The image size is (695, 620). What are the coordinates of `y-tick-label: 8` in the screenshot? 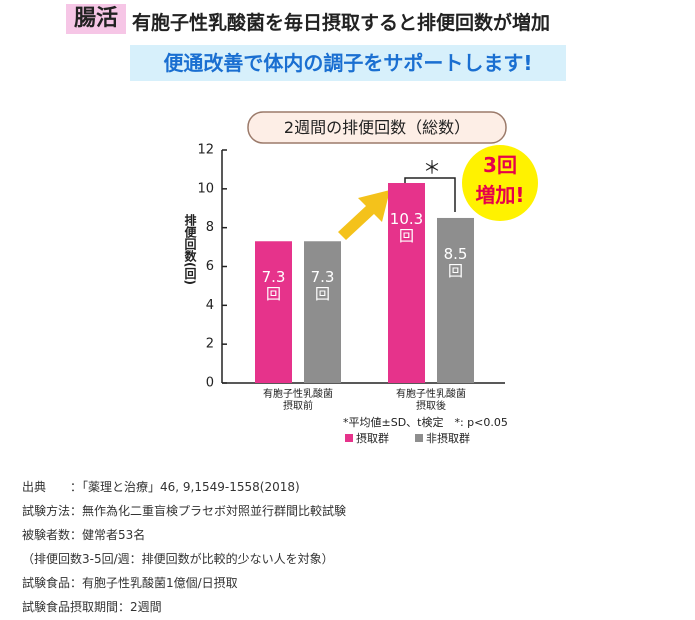 It's located at (210, 227).